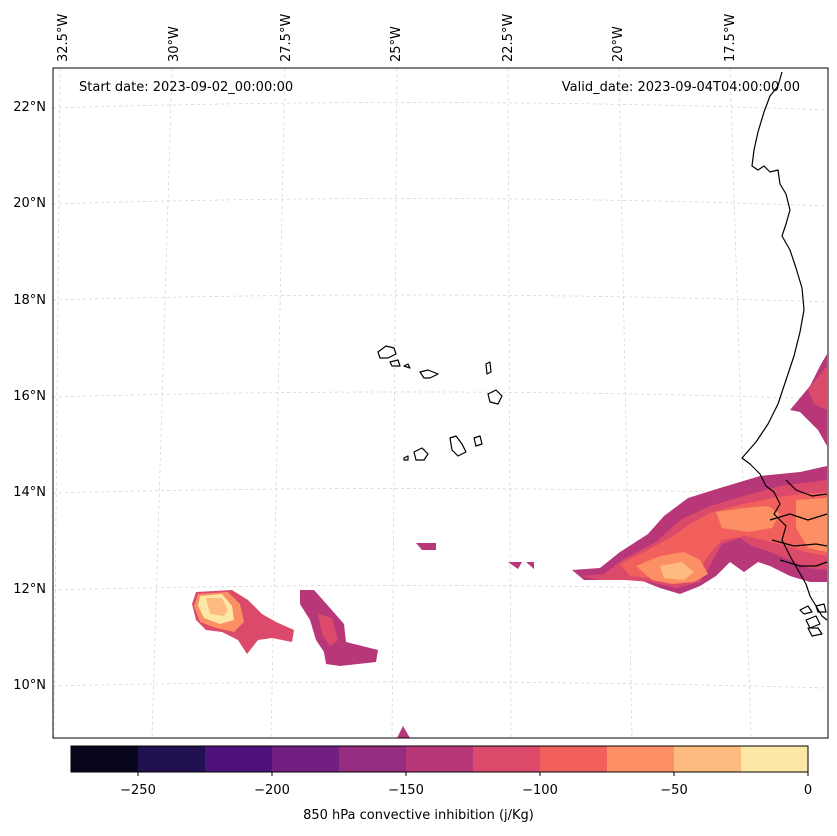  Describe the element at coordinates (803, 563) in the screenshot. I see `border-guinea-bissau` at that location.